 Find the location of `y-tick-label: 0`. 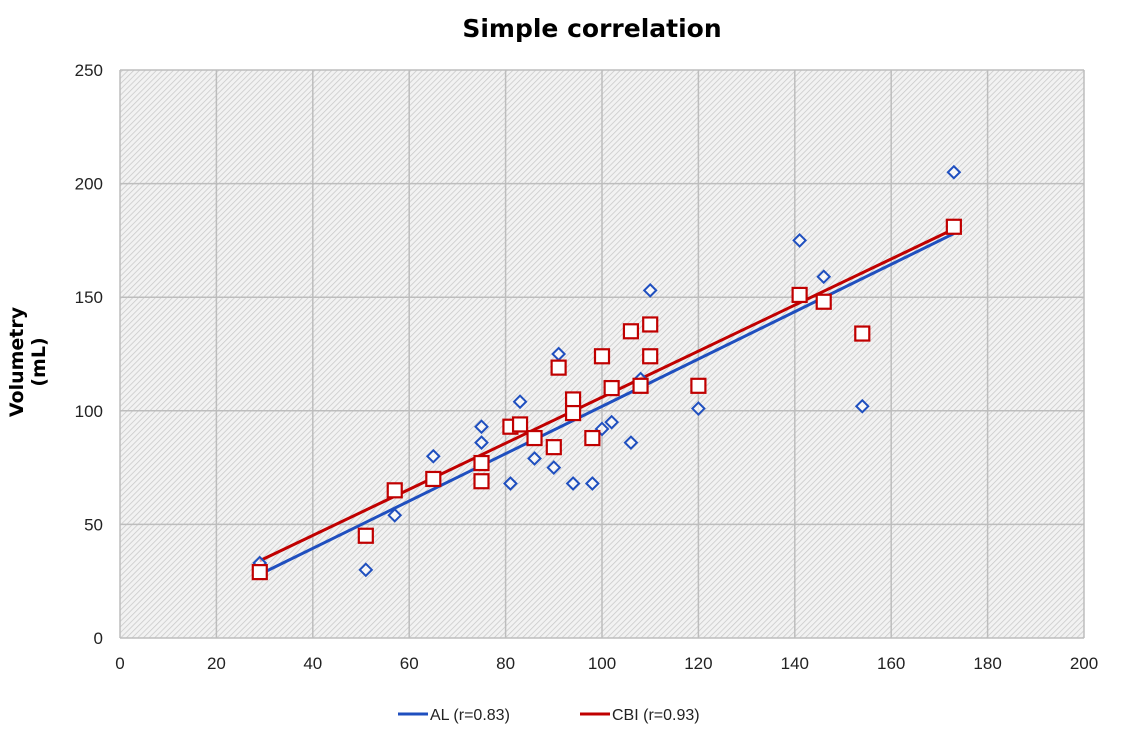

y-tick-label: 0 is located at coordinates (98, 638).